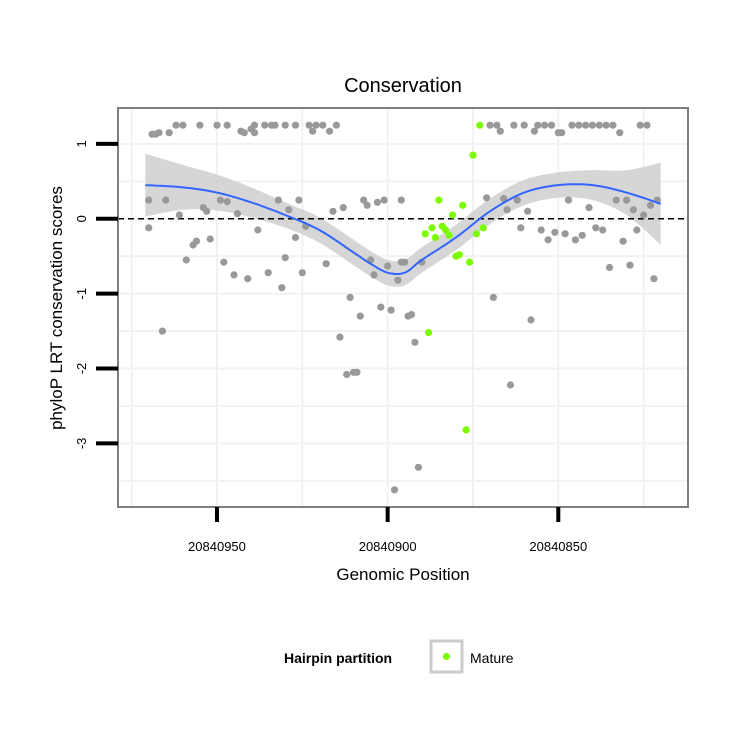  Describe the element at coordinates (96, 294) in the screenshot. I see `y-axis: 1 0 -1 -2 -3` at that location.